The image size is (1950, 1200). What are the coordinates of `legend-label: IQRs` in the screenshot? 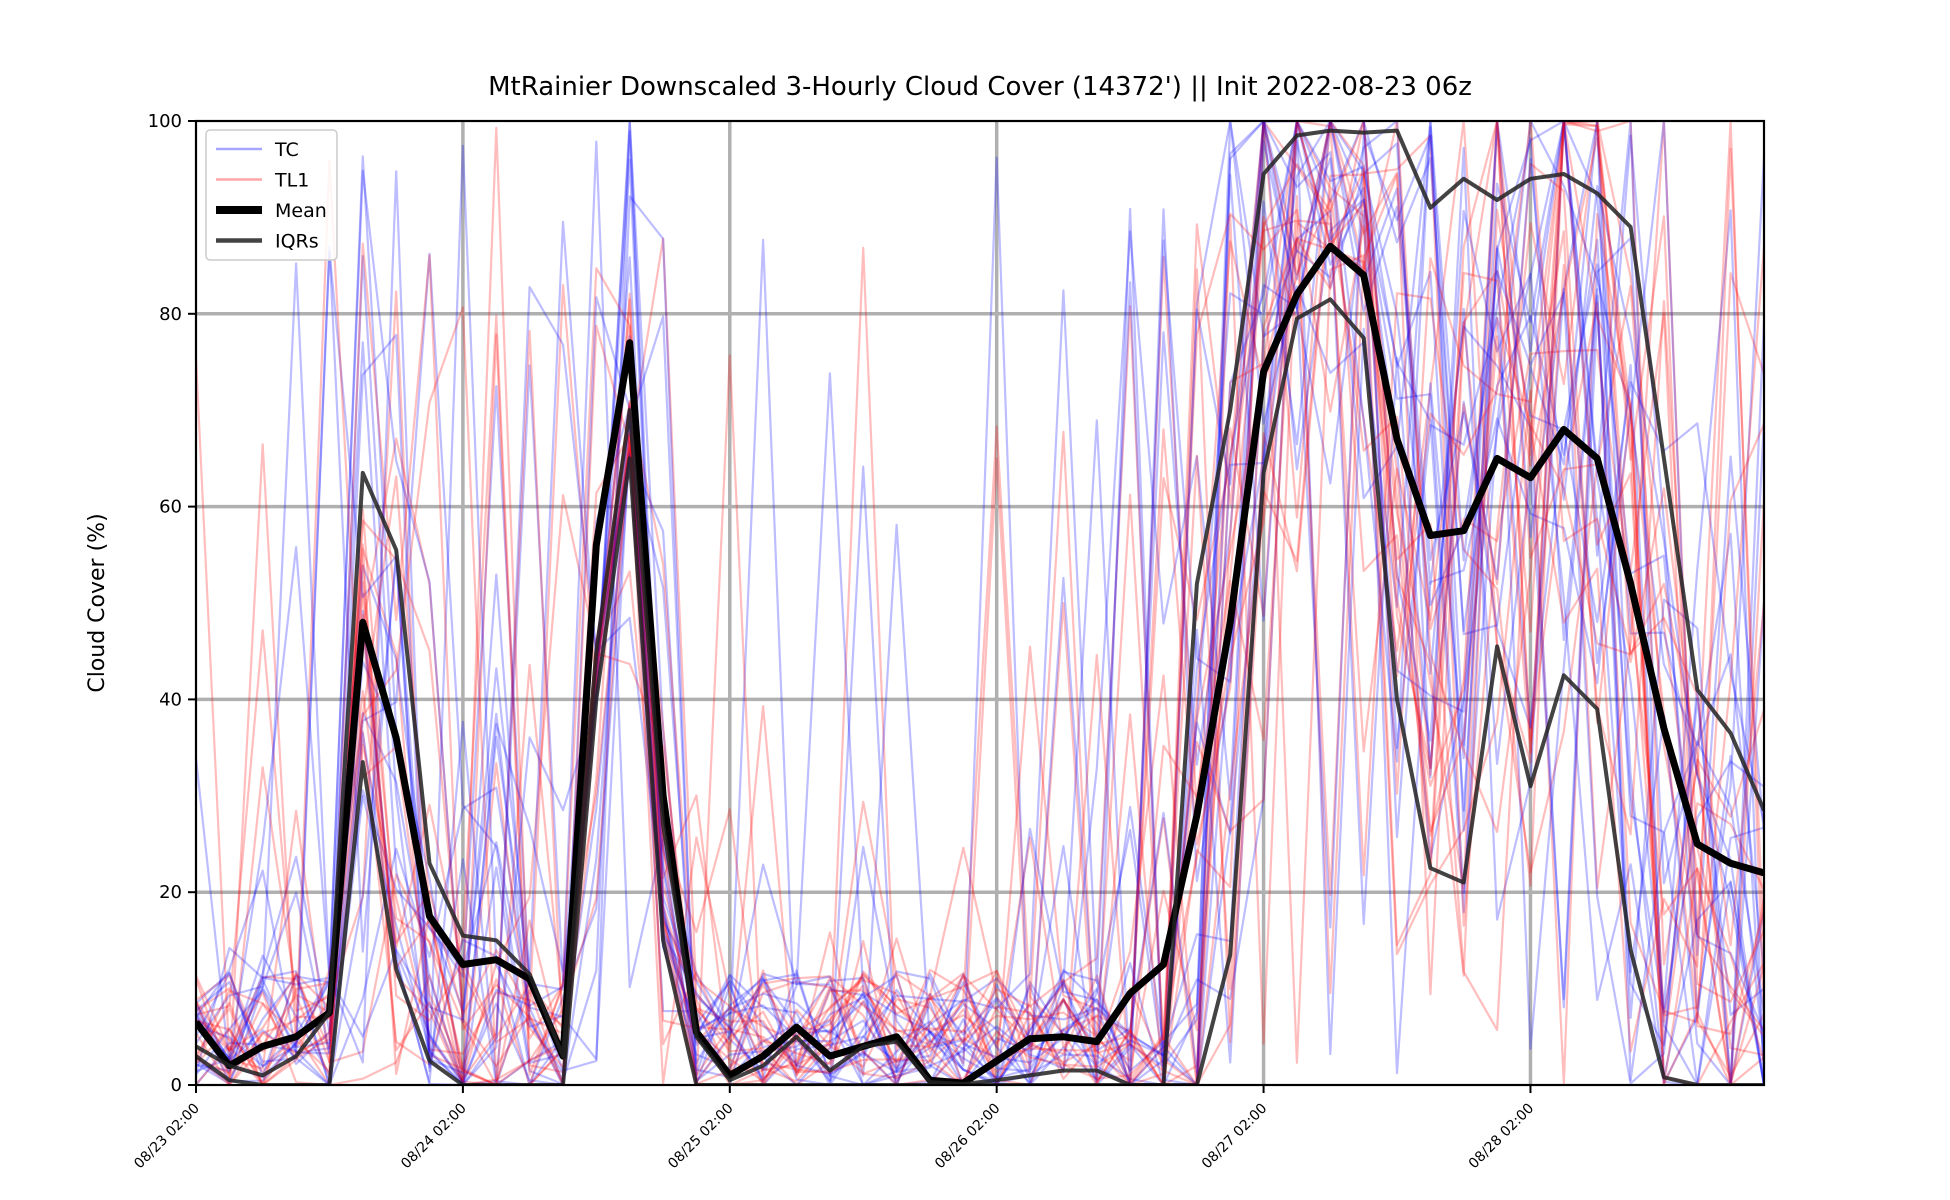 It's located at (297, 242).